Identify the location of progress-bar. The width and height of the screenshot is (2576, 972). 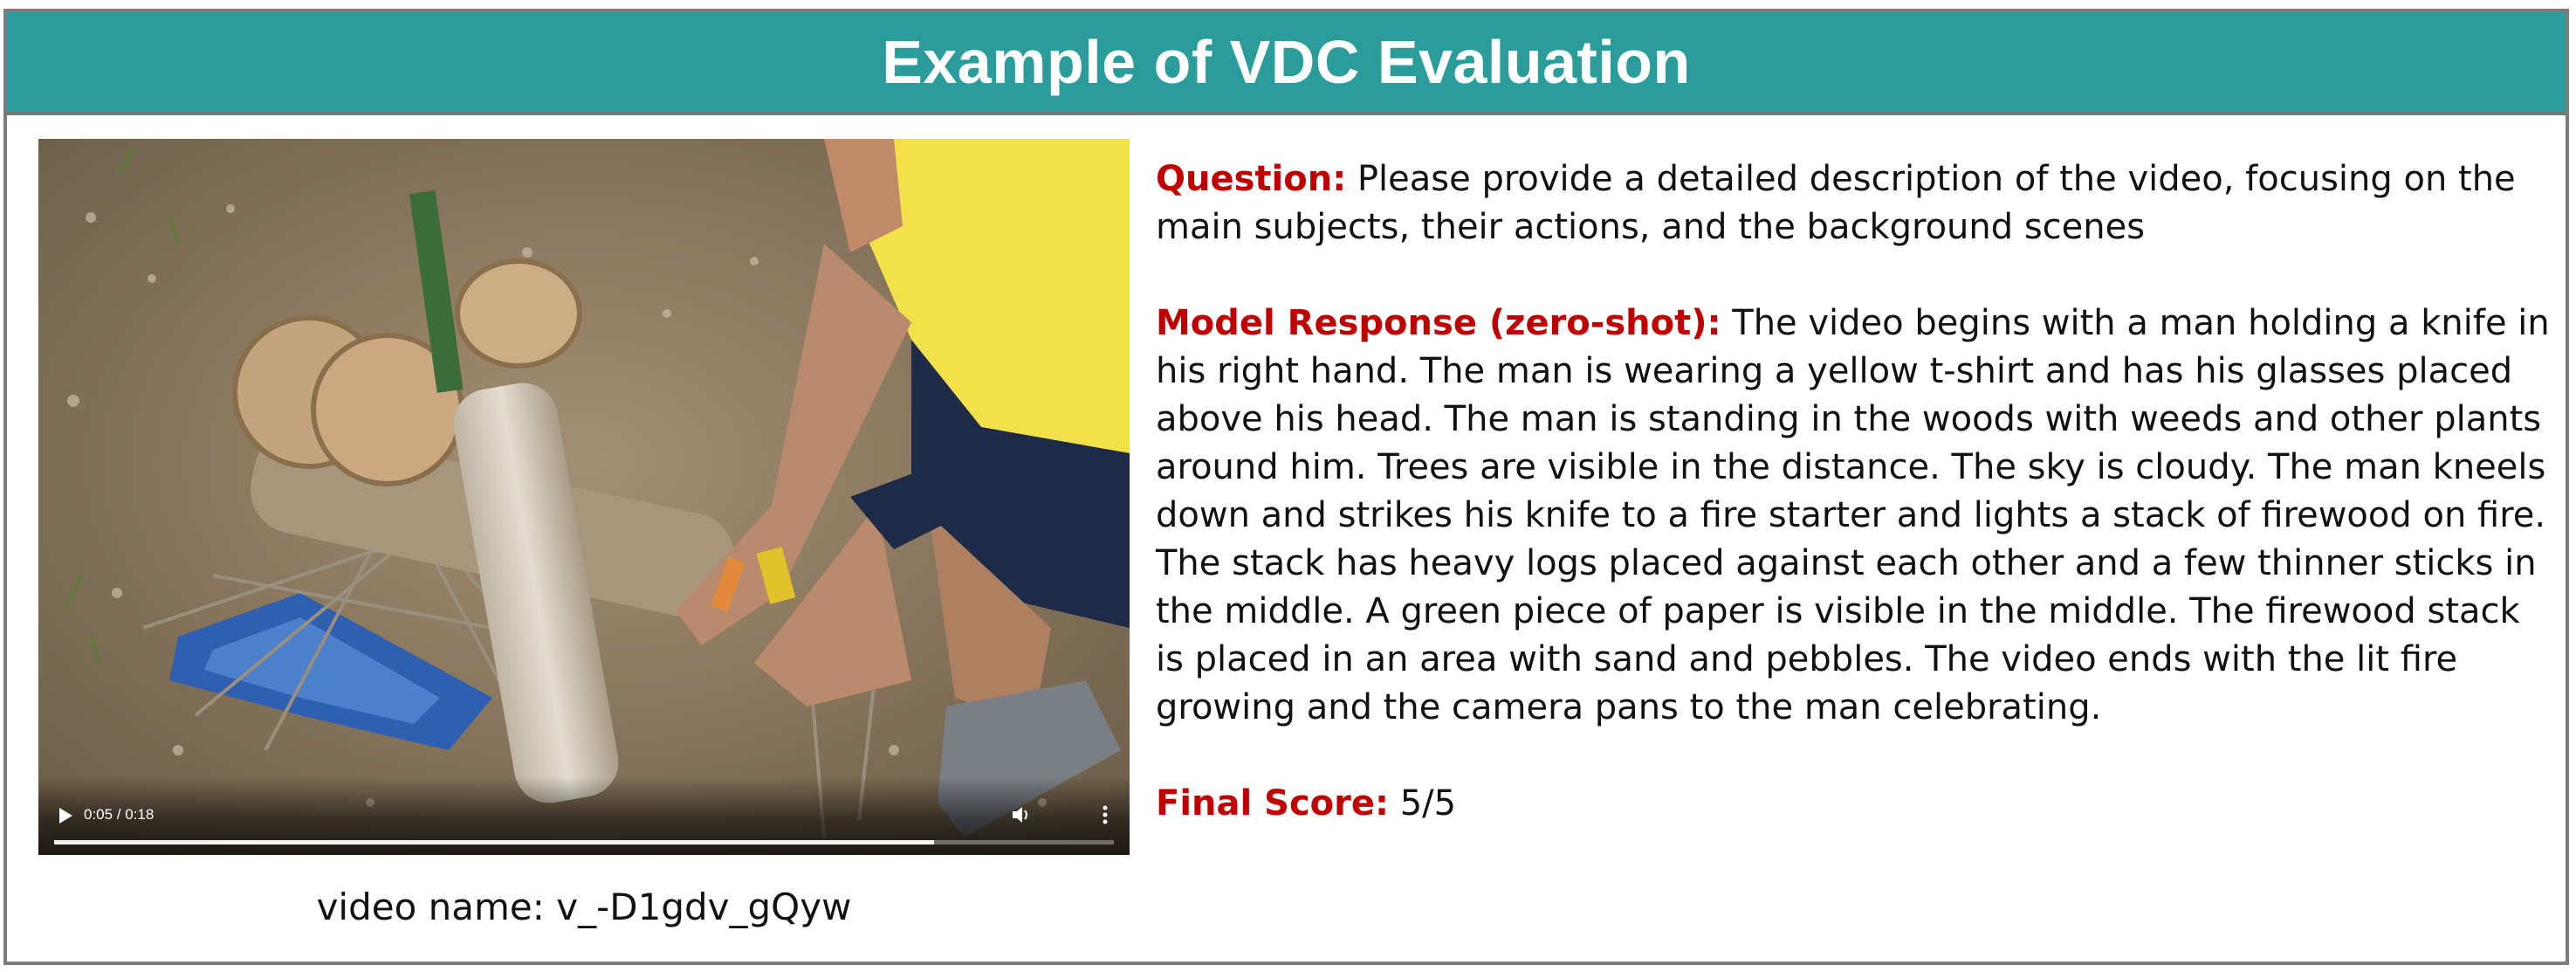
(584, 842).